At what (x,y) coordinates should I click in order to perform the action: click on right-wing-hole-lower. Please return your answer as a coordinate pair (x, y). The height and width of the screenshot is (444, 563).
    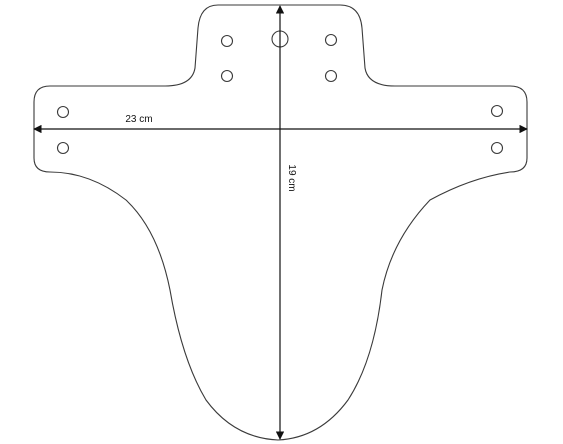
    Looking at the image, I should click on (497, 148).